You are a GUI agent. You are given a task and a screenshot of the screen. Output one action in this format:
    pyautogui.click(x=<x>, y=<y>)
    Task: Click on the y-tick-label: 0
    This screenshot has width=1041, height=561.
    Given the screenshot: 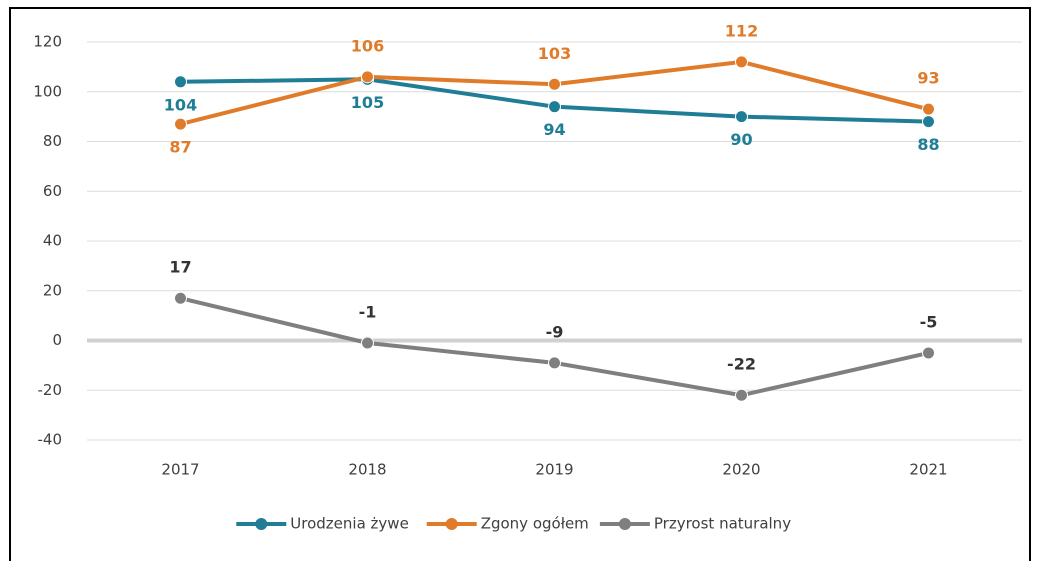 What is the action you would take?
    pyautogui.click(x=57, y=340)
    